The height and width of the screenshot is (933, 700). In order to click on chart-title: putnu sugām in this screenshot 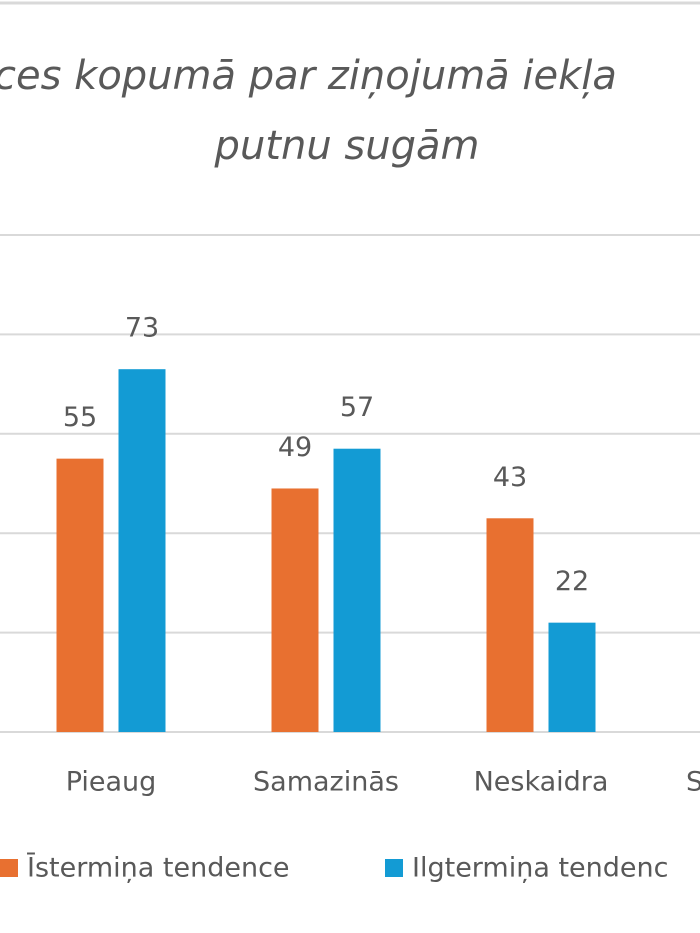, I will do `click(347, 146)`.